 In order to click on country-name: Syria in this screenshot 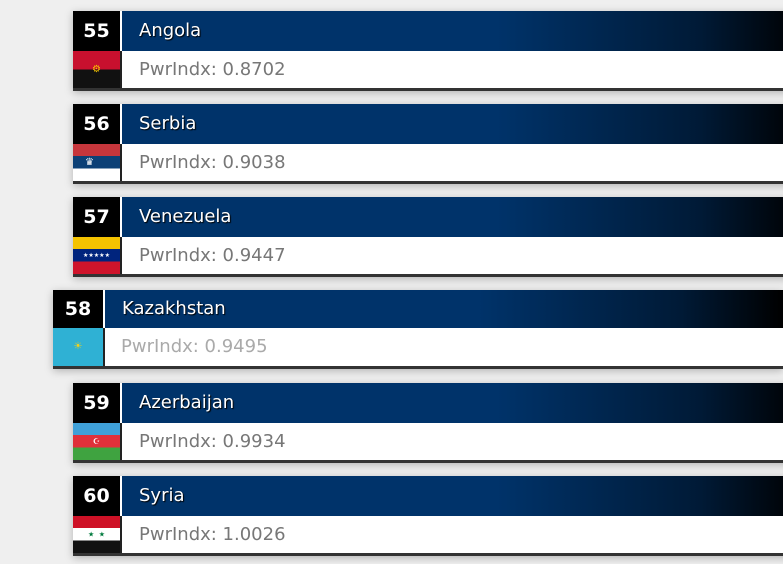, I will do `click(452, 496)`.